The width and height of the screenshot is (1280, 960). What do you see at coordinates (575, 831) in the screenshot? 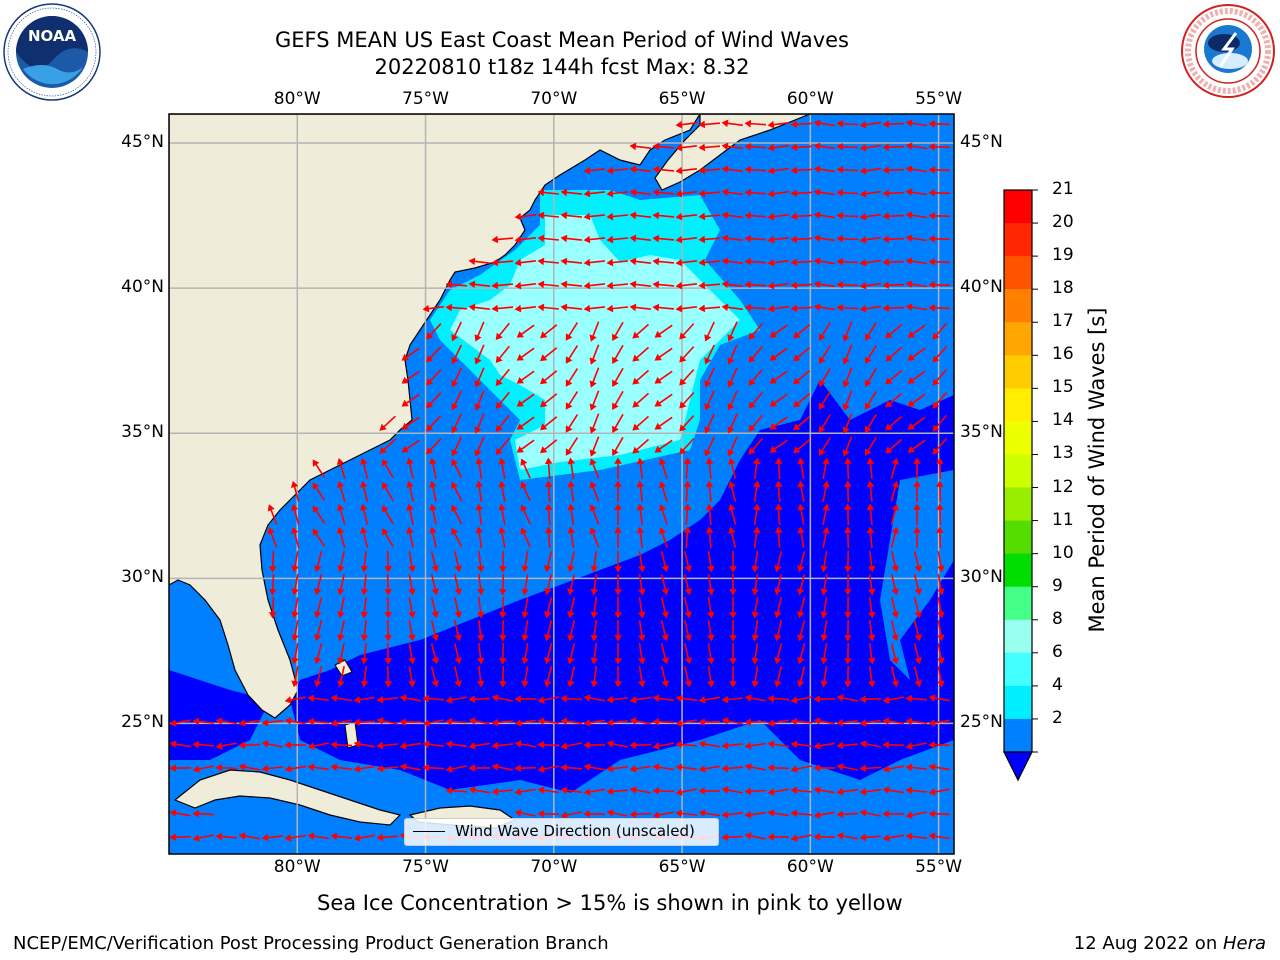
I see `legend-label: Wind Wave Direction (unscaled)` at bounding box center [575, 831].